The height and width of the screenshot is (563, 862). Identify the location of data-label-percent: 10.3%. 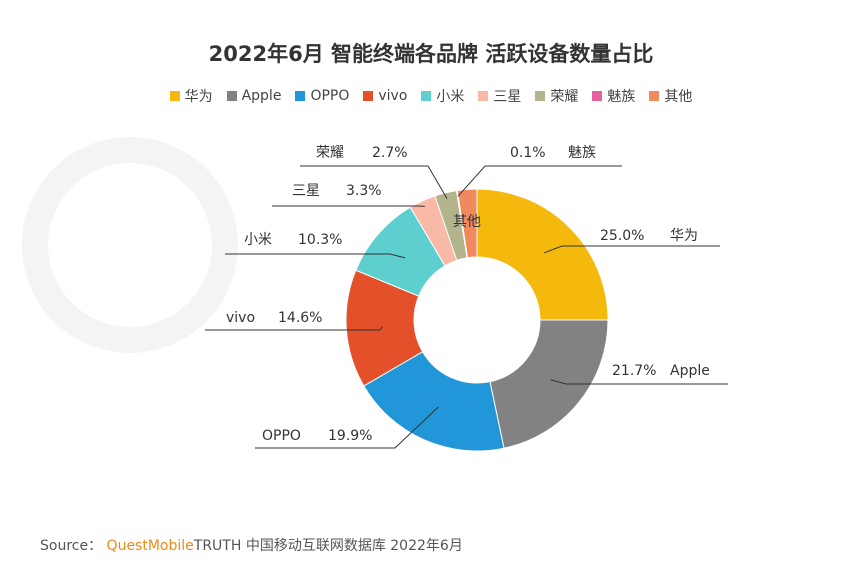
(320, 240).